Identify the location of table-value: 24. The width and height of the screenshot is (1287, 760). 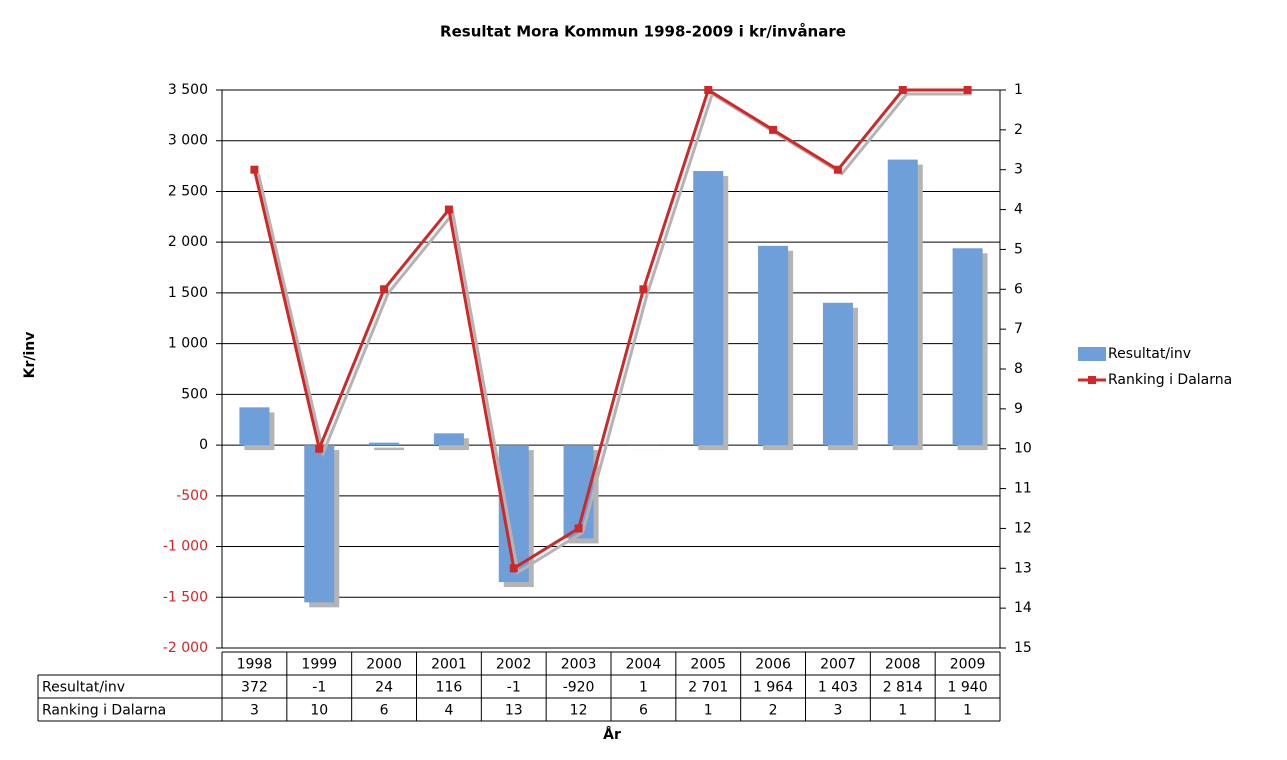
(384, 688).